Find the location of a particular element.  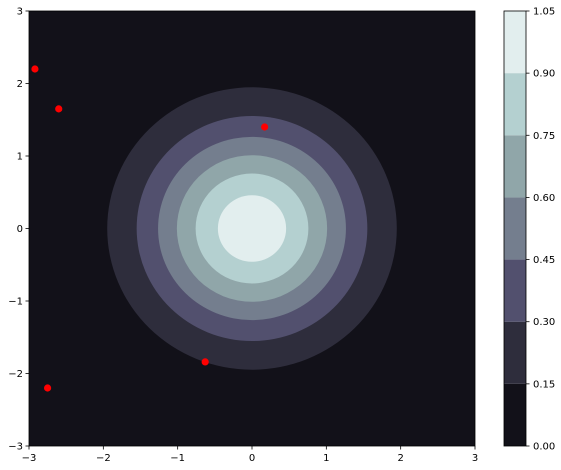

x-tick-label-4: 1 is located at coordinates (326, 458).